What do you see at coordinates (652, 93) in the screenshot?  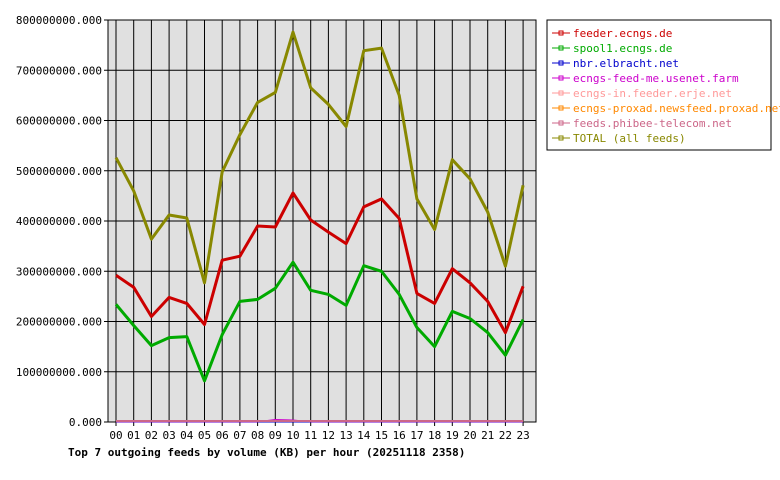 I see `legend-label-4: ecngs-in.feeder.erje.net` at bounding box center [652, 93].